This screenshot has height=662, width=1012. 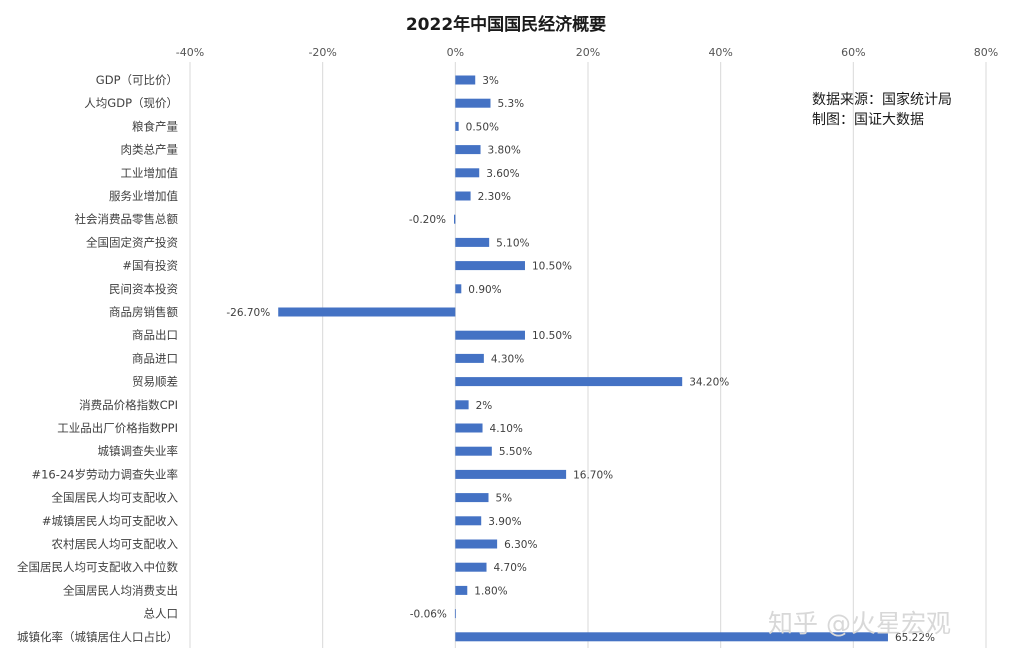 I want to click on category-label: GDP（可比价）, so click(x=137, y=80).